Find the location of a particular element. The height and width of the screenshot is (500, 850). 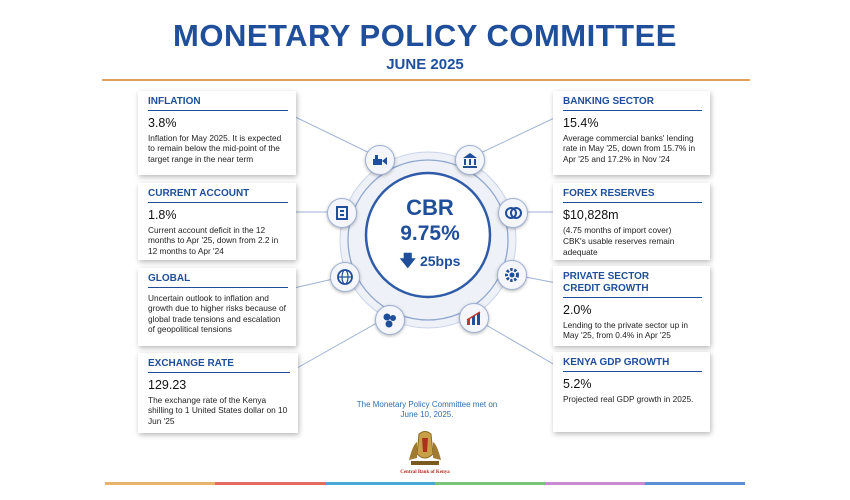

card-heading: BANKING SECTOR is located at coordinates (632, 103).